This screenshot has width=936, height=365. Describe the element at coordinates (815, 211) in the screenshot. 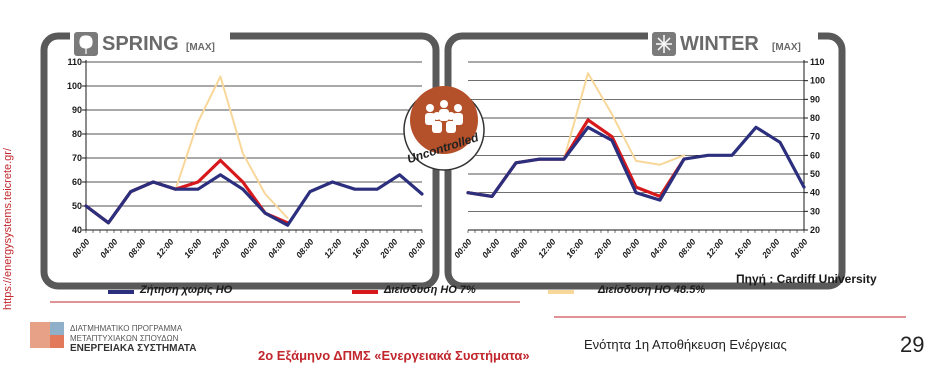

I see `y-tick-label: 30` at that location.